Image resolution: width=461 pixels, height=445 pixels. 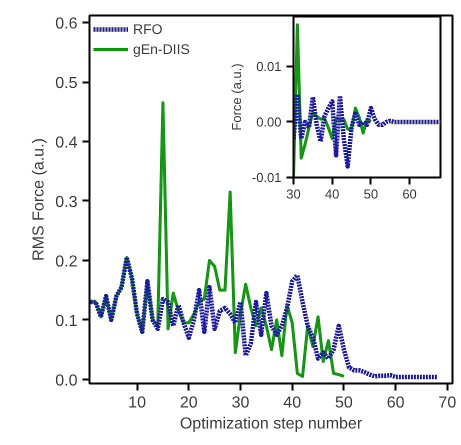 I want to click on y-tick-label: 0.2, so click(x=66, y=261).